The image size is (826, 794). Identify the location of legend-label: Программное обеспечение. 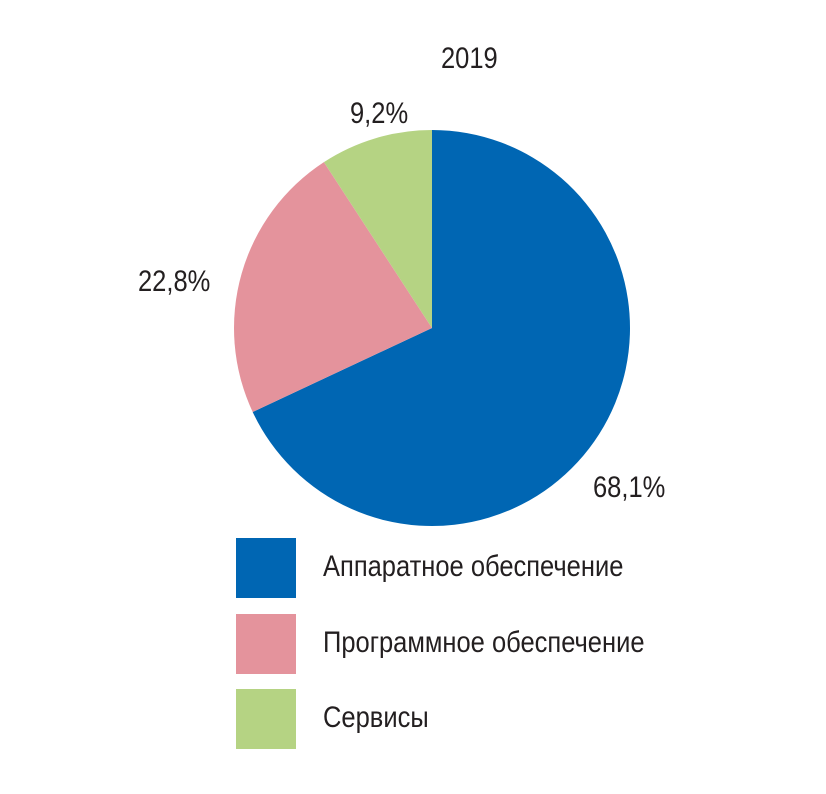
(484, 642).